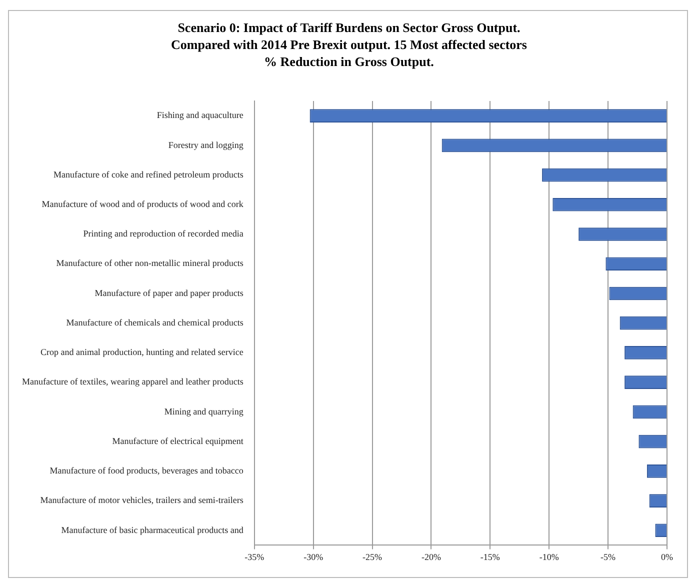 The image size is (698, 583). I want to click on x-tick-label: 0%, so click(667, 557).